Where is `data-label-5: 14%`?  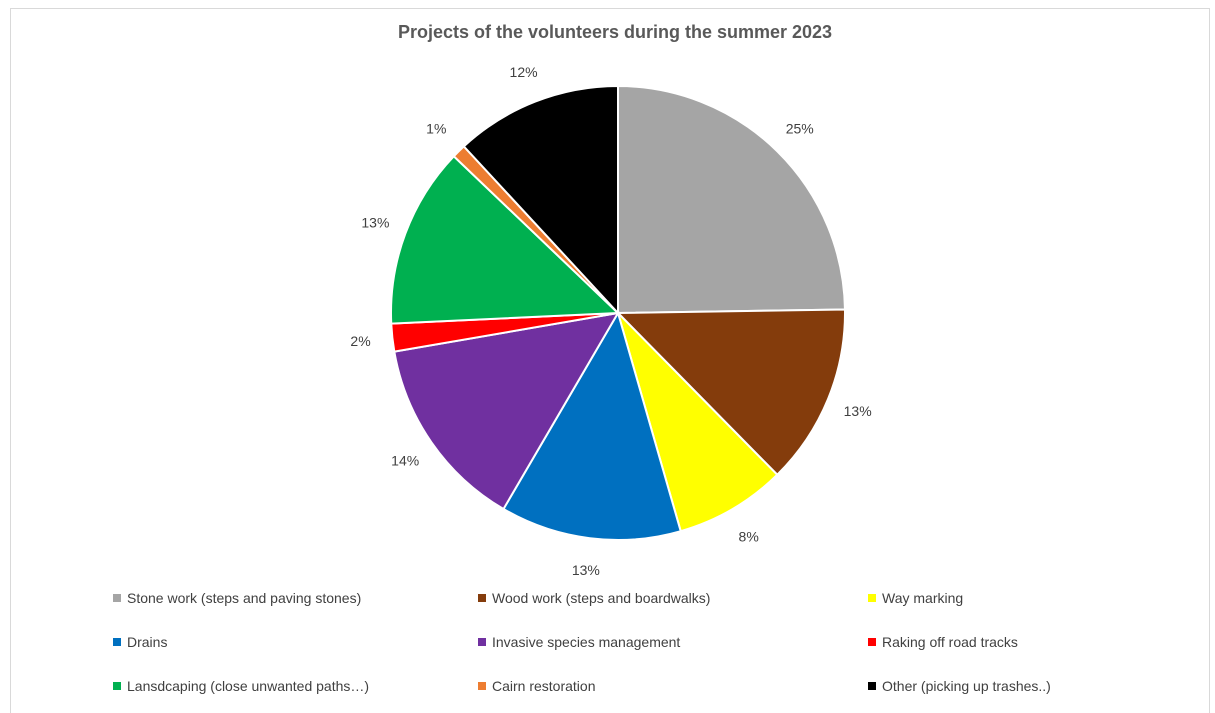 data-label-5: 14% is located at coordinates (405, 461).